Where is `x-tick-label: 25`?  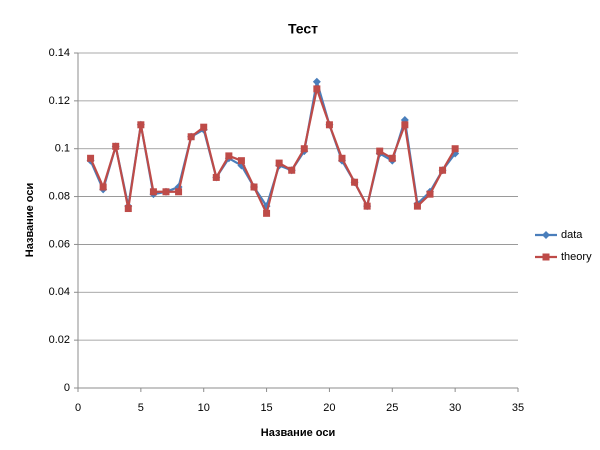 x-tick-label: 25 is located at coordinates (392, 408).